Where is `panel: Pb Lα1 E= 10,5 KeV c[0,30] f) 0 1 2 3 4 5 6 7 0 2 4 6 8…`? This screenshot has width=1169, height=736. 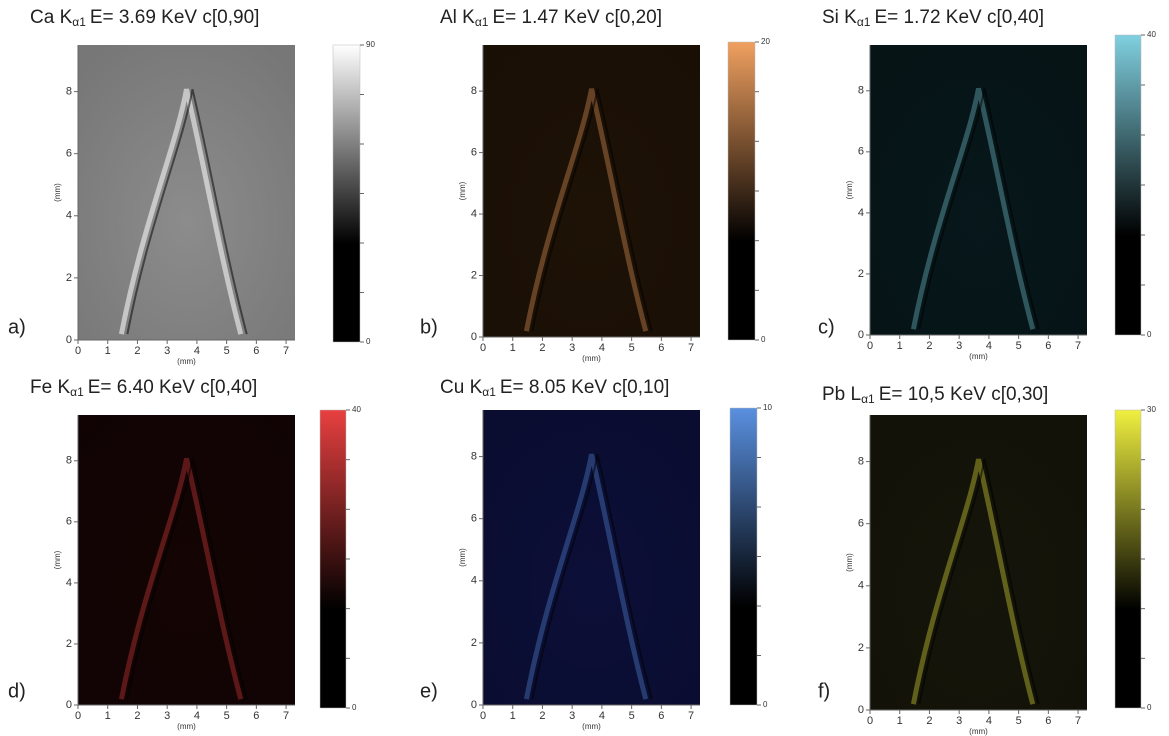 panel: Pb Lα1 E= 10,5 KeV c[0,30] f) 0 1 2 3 4 5 6 7 0 2 4 6 8… is located at coordinates (987, 560).